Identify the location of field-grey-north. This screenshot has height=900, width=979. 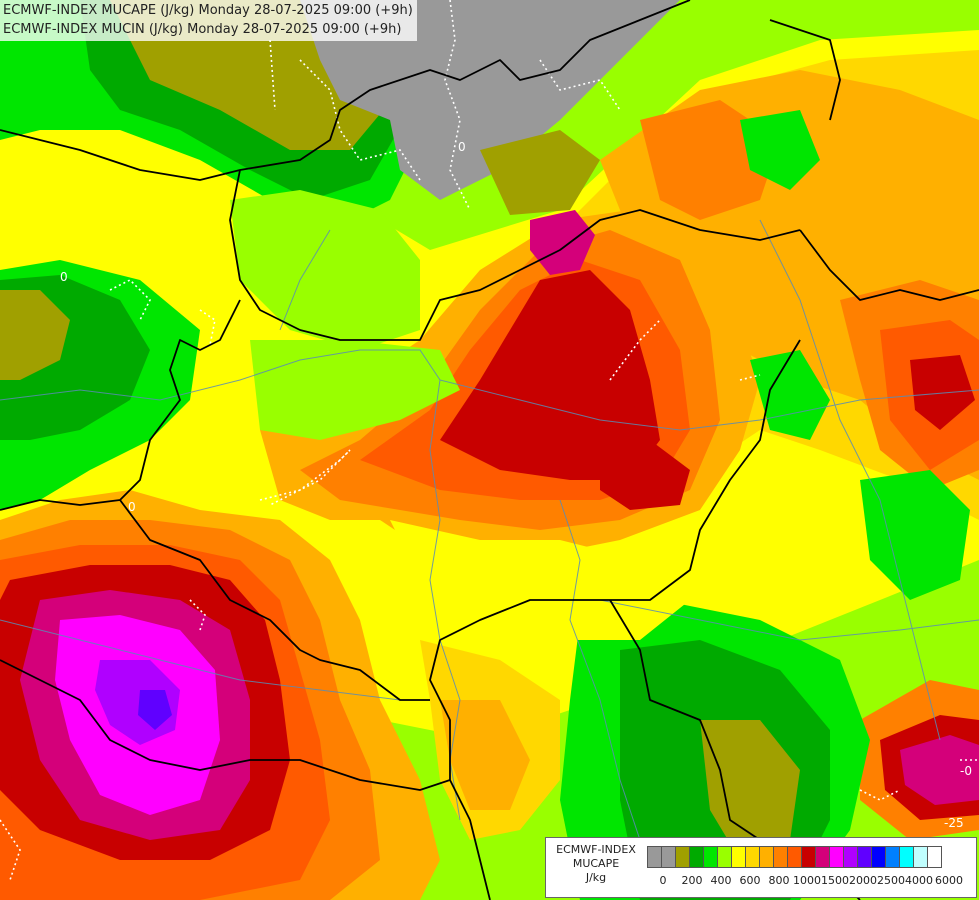
(490, 100).